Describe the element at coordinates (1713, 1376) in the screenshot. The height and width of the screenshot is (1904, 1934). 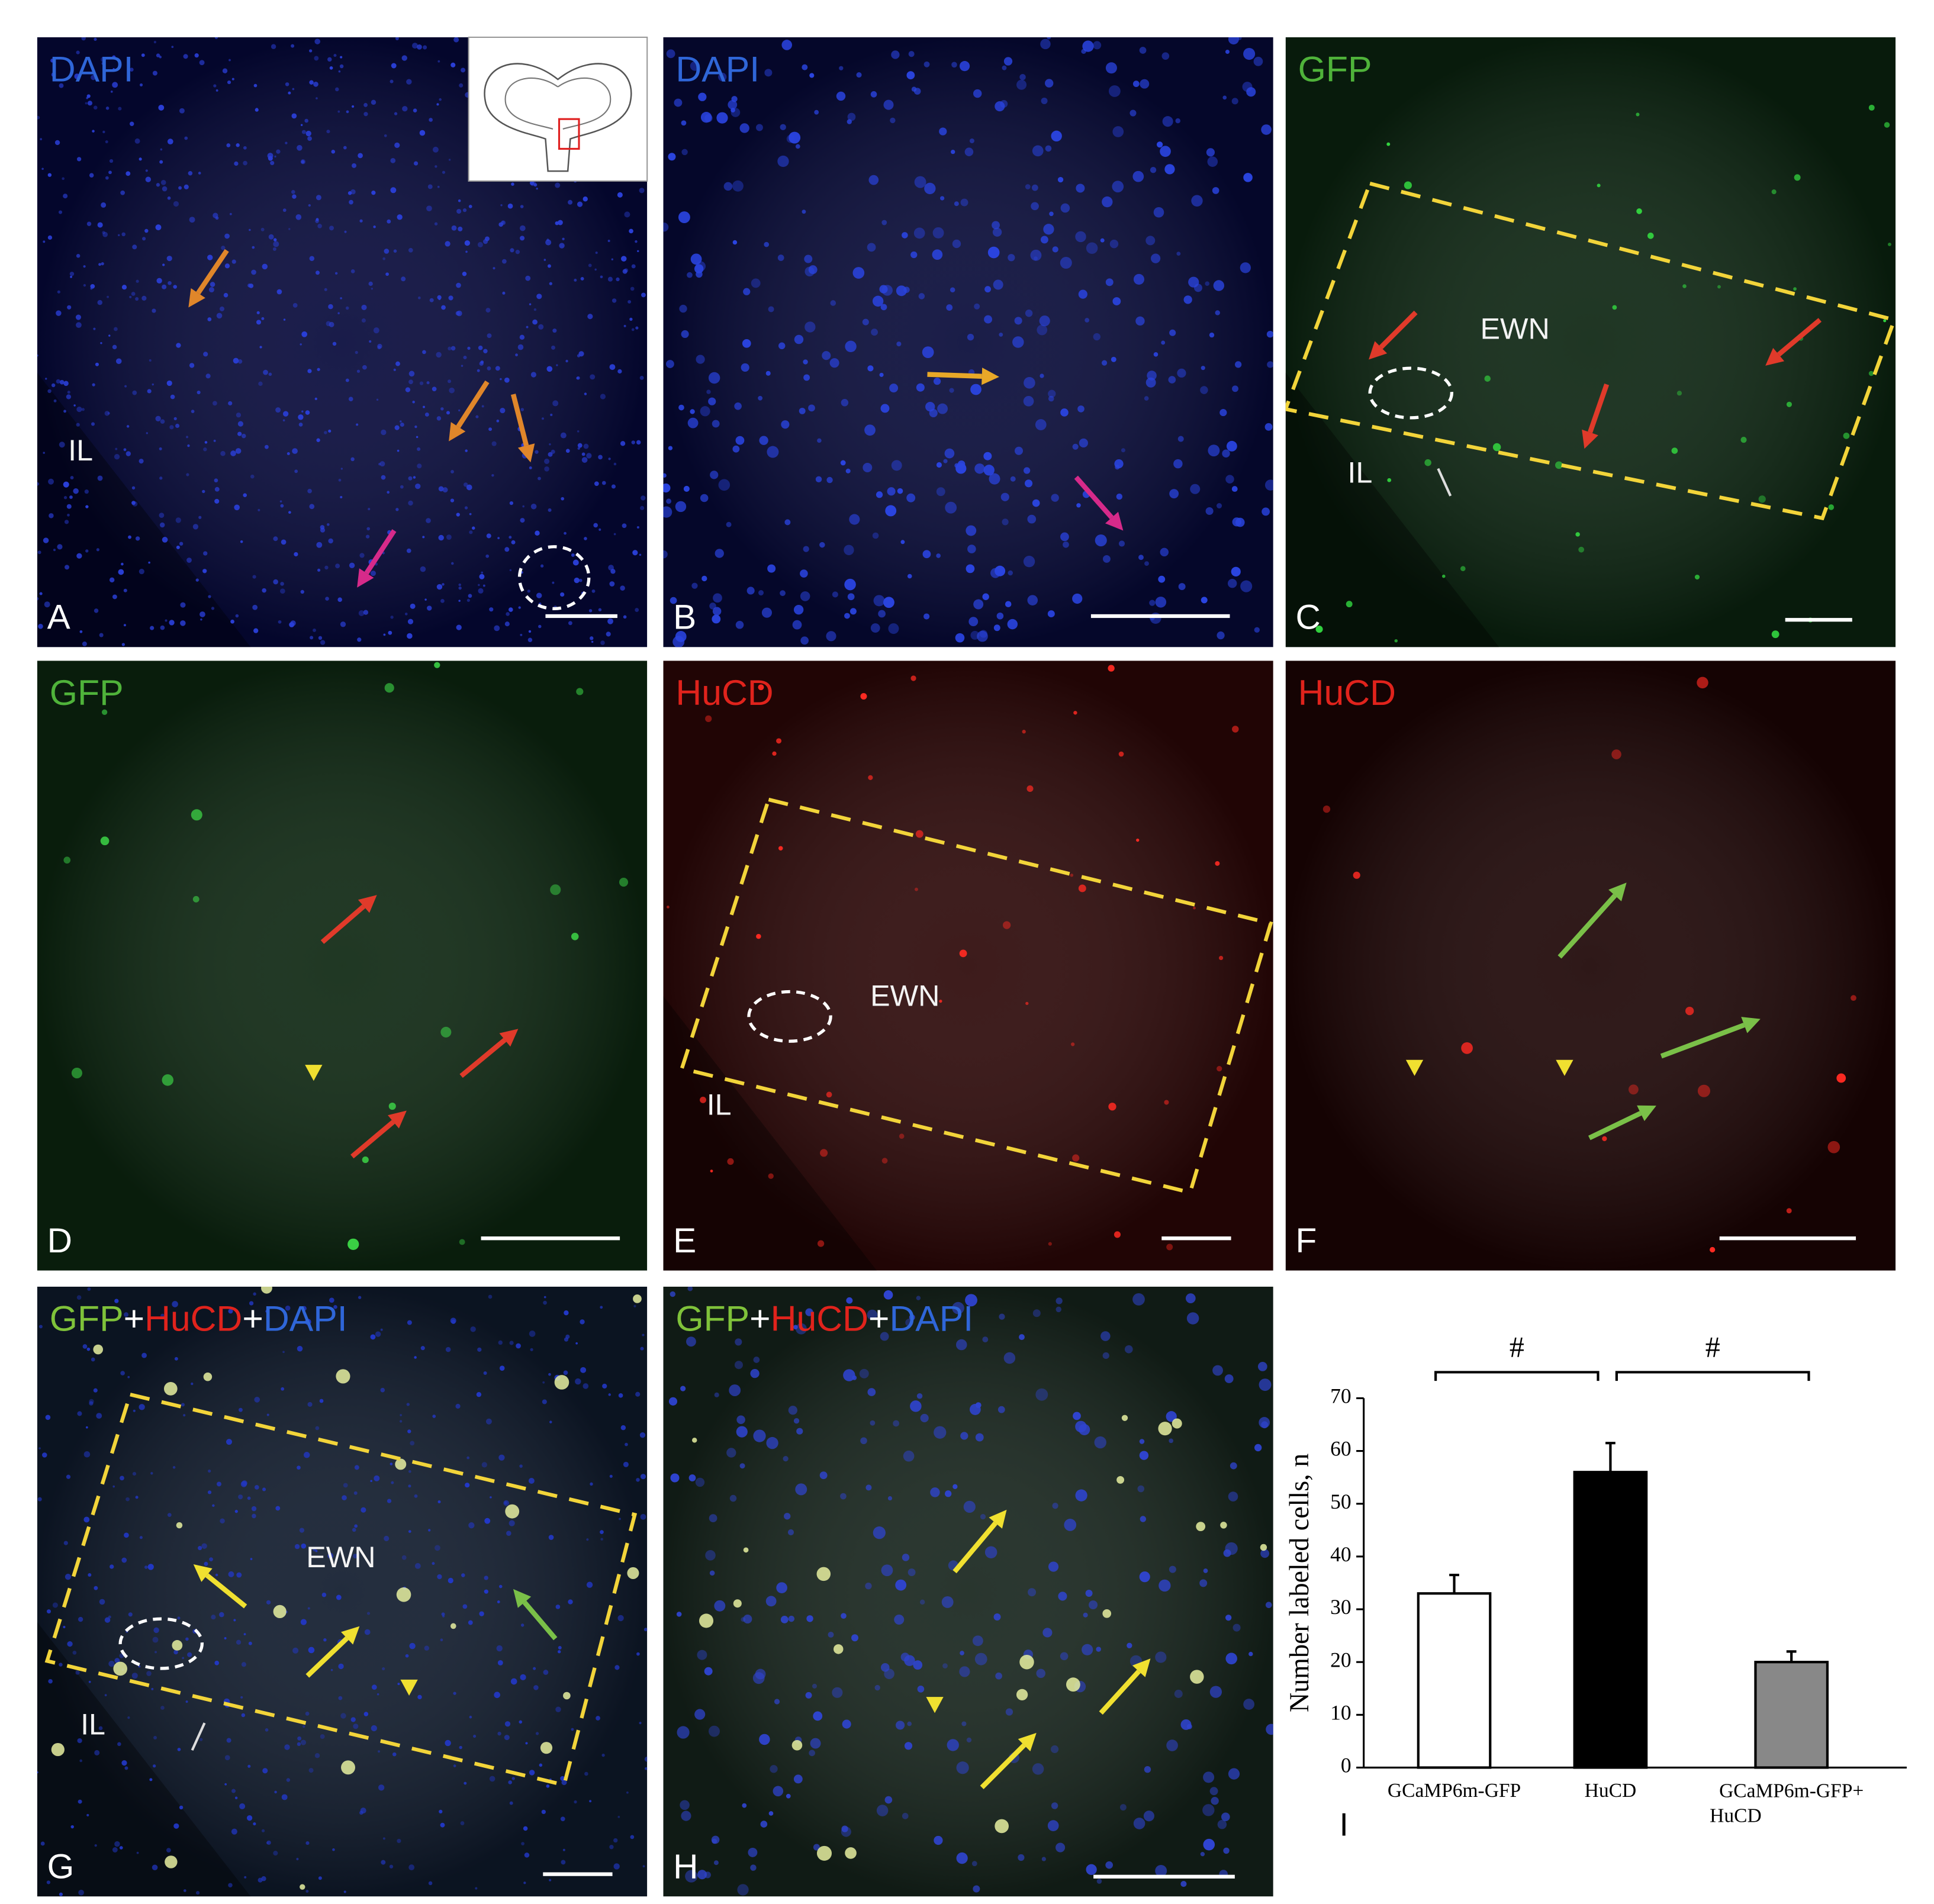
I see `significance-bracket` at that location.